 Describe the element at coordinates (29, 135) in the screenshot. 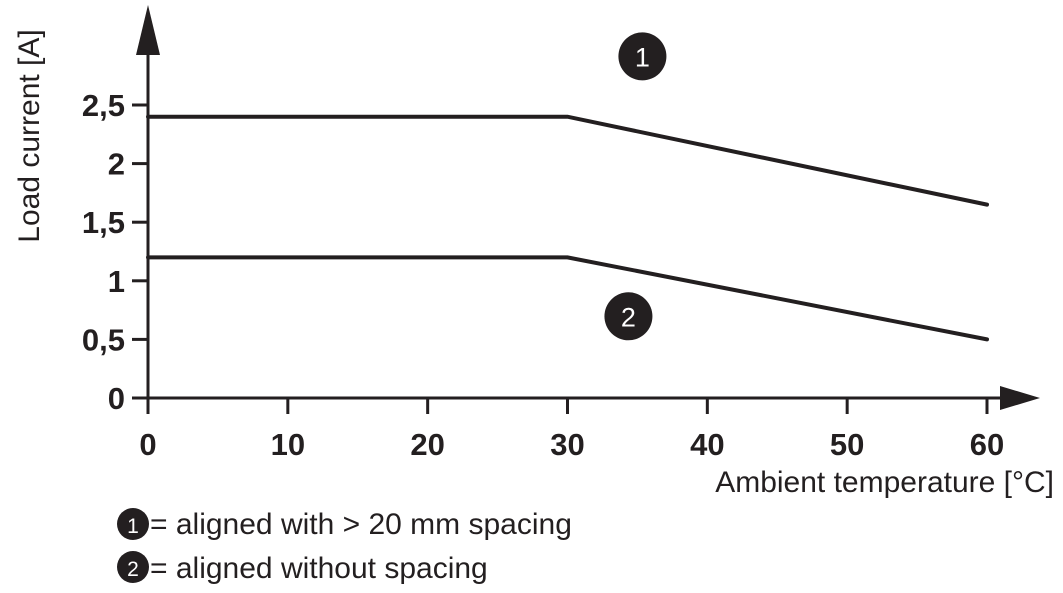

I see `y-axis-title: Load current [A]` at that location.